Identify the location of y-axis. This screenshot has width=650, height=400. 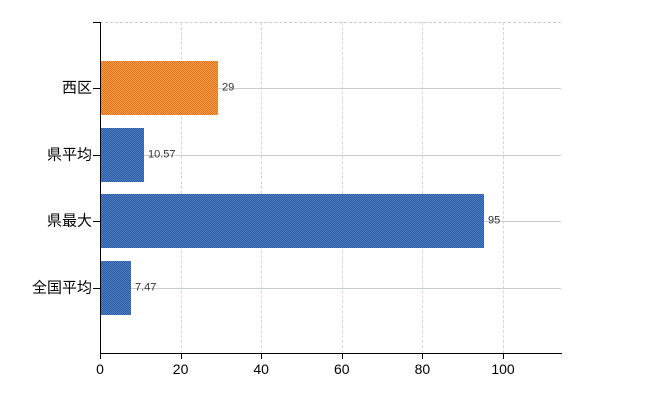
(100, 188).